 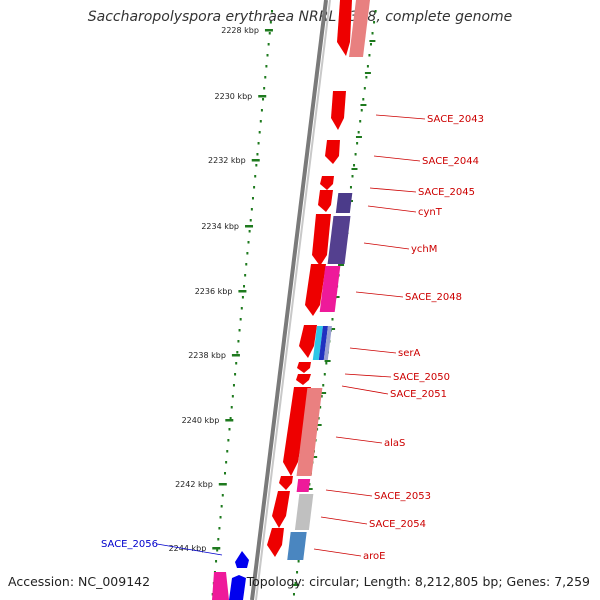 I want to click on gene-label: SACE_2044, so click(x=450, y=161).